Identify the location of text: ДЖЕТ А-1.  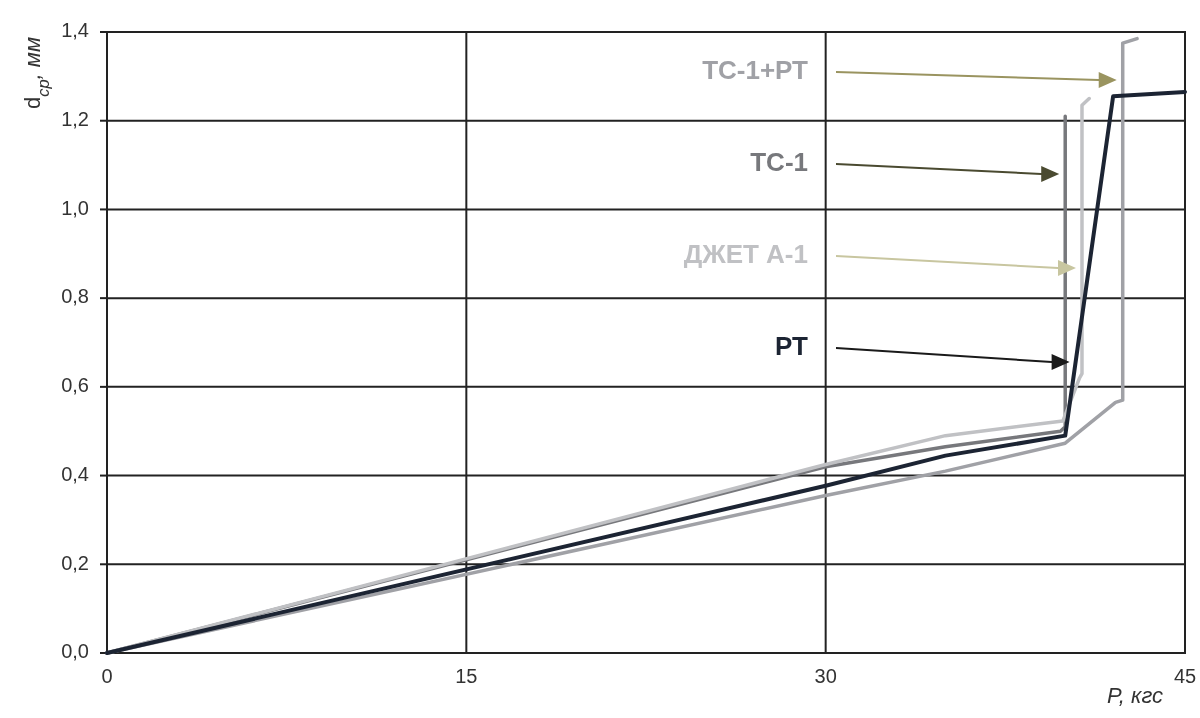
(745, 253).